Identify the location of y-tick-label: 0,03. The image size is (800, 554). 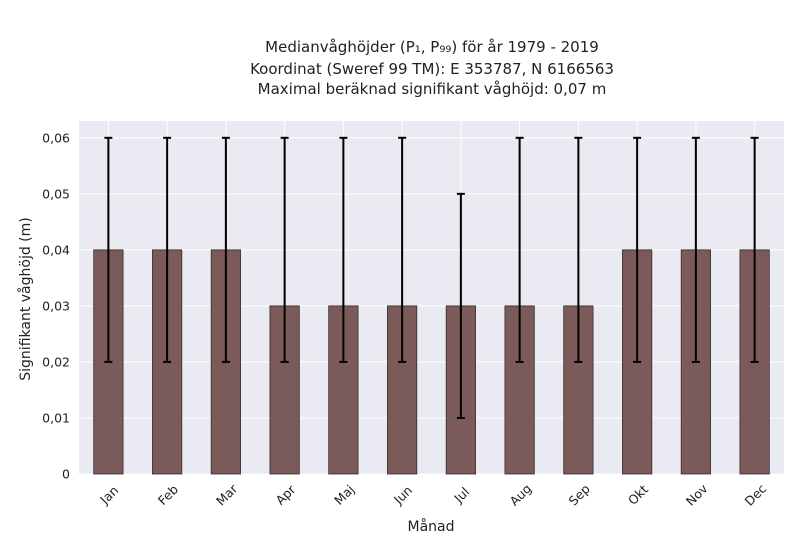
(56, 305).